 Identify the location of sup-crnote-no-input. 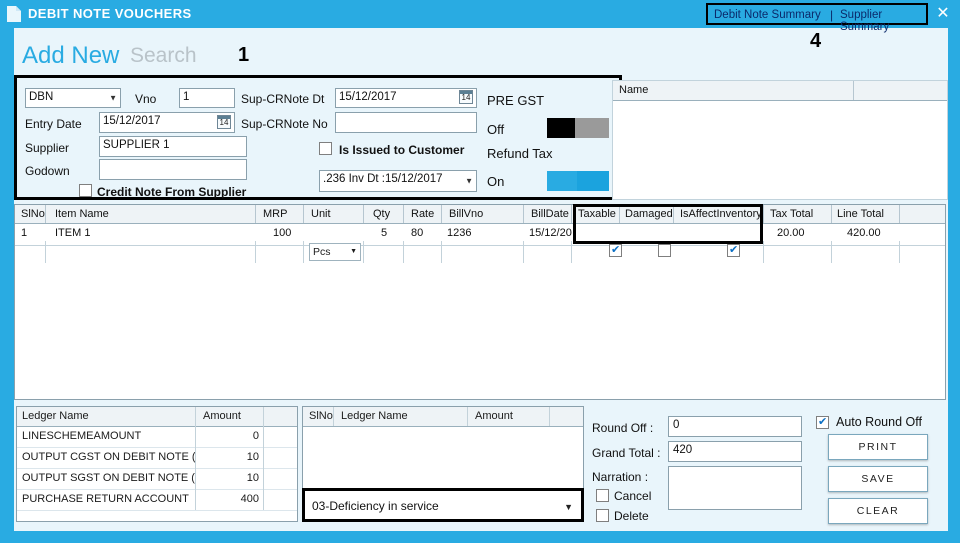
(406, 122).